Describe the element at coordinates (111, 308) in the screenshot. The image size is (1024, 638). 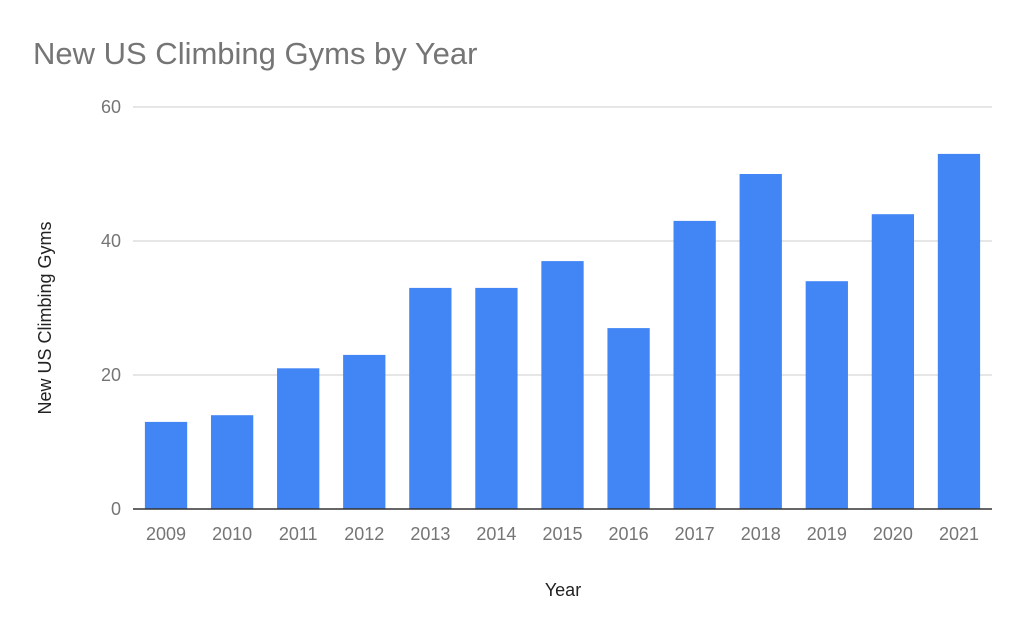
I see `y-axis-ticks: 0 20 40 60` at that location.